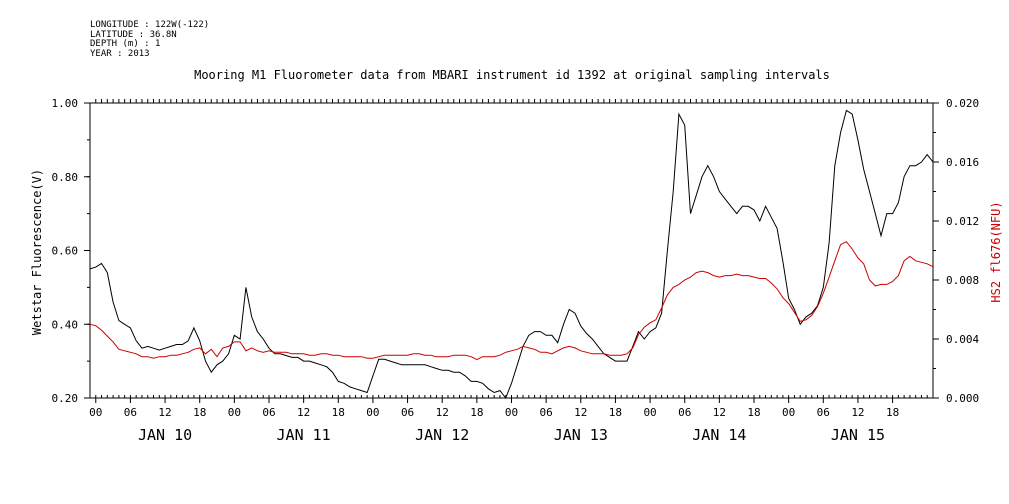 Image resolution: width=1009 pixels, height=504 pixels. I want to click on y-right-tick-label: 0.012, so click(962, 221).